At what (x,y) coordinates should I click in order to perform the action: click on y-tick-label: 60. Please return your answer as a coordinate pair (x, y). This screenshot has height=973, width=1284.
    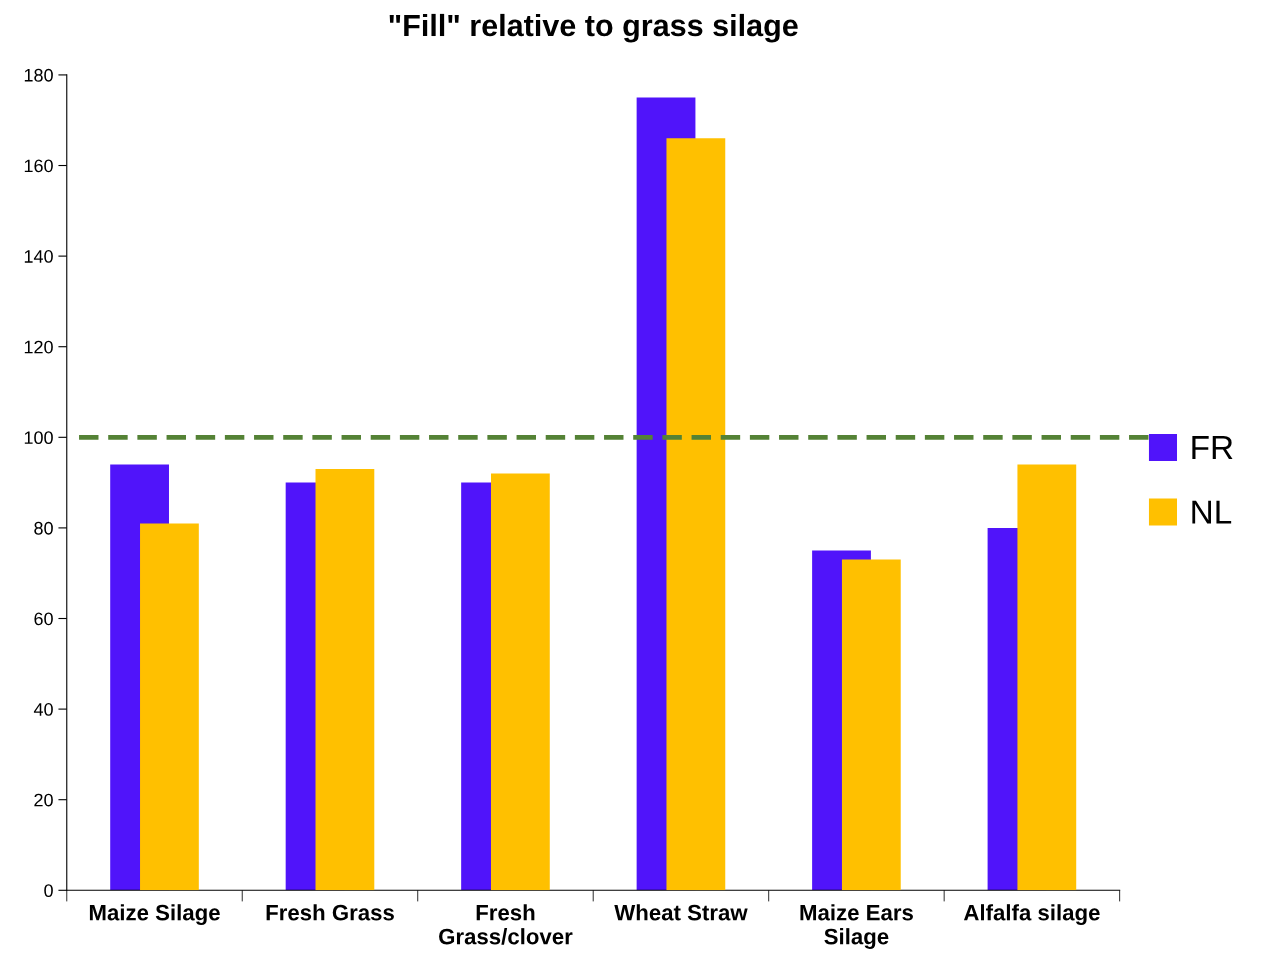
    Looking at the image, I should click on (43, 619).